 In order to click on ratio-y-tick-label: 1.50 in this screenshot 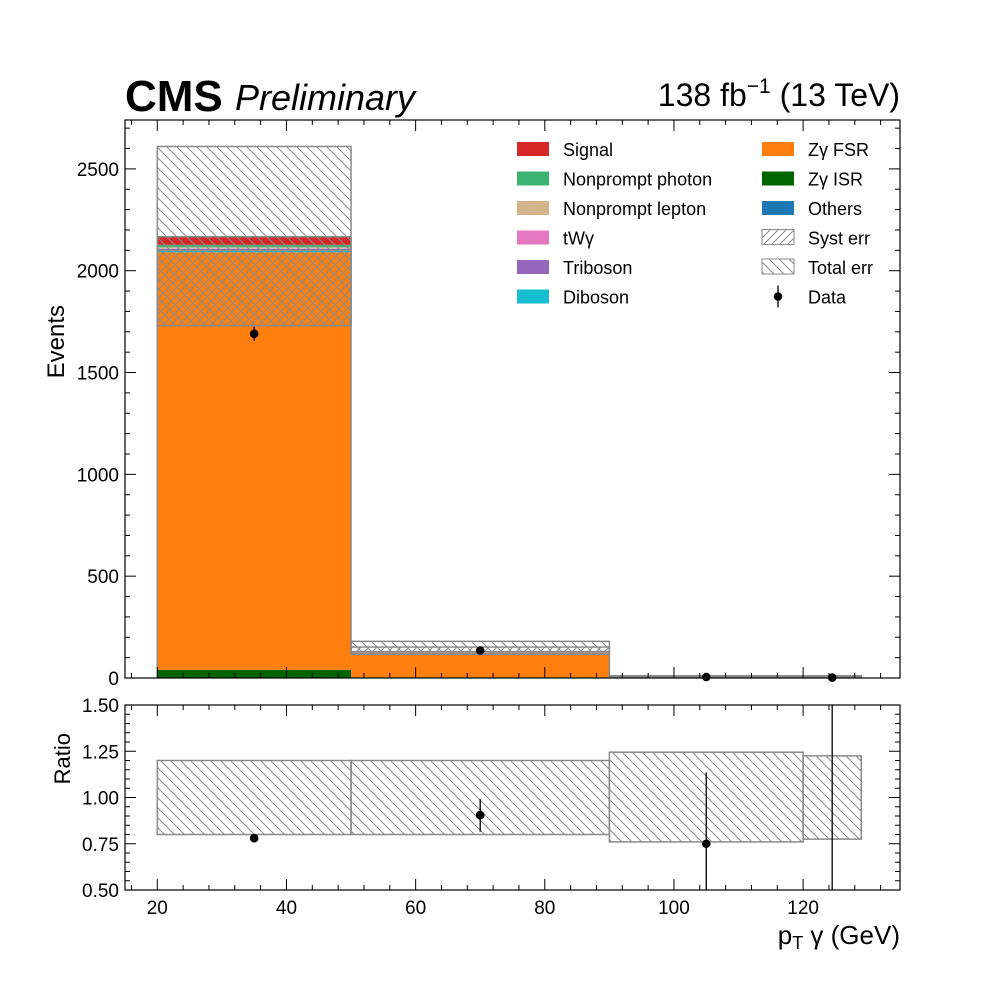, I will do `click(100, 706)`.